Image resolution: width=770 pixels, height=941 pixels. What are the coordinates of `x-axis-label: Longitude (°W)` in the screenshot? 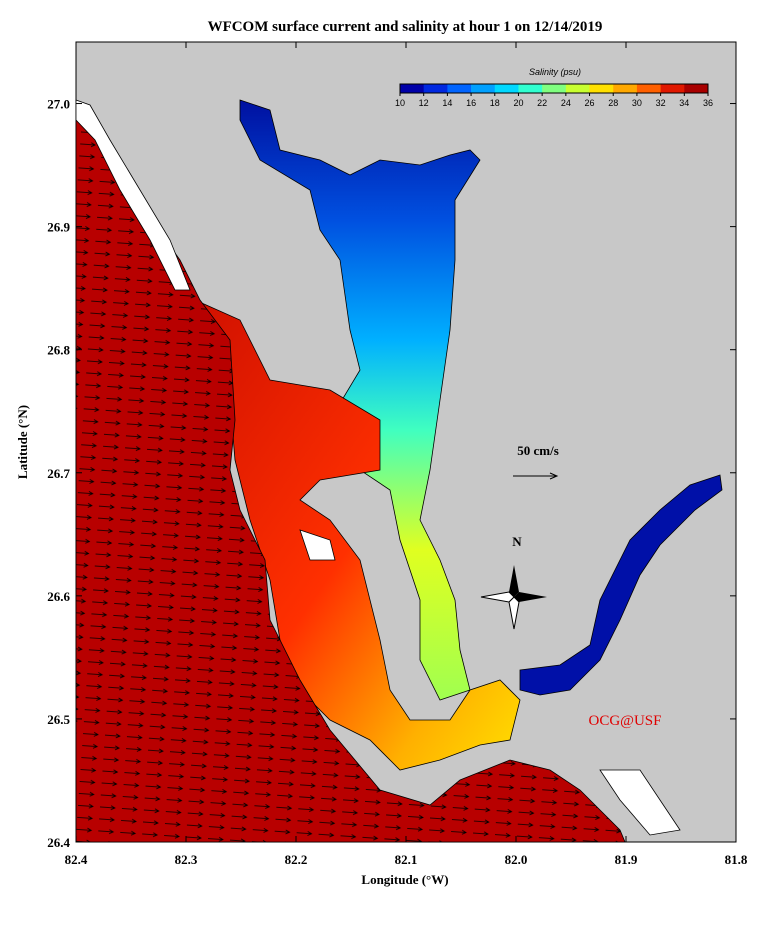 It's located at (404, 879).